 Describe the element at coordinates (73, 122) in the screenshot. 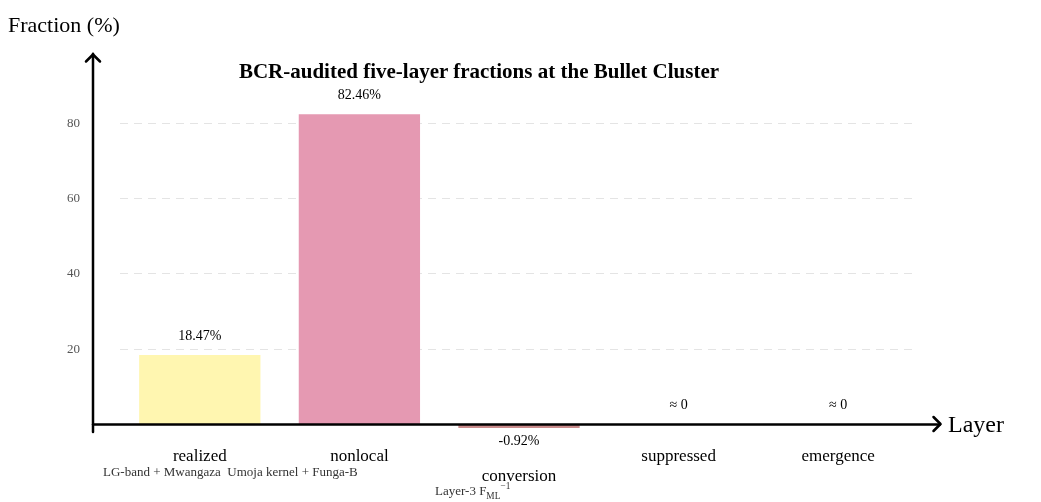

I see `y-tick-label: 80` at that location.